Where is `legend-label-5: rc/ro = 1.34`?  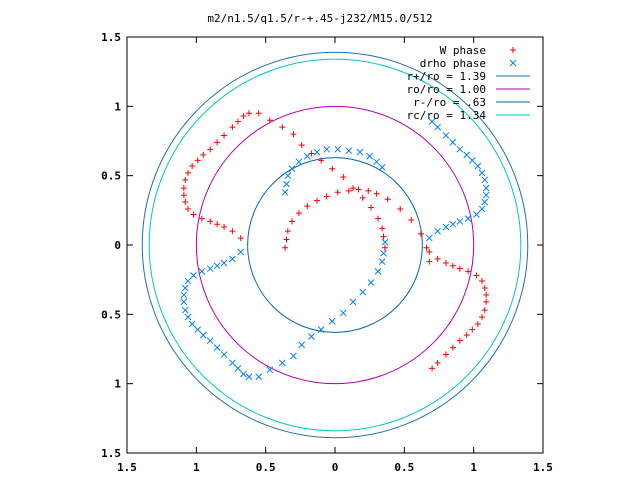
legend-label-5: rc/ro = 1.34 is located at coordinates (447, 115).